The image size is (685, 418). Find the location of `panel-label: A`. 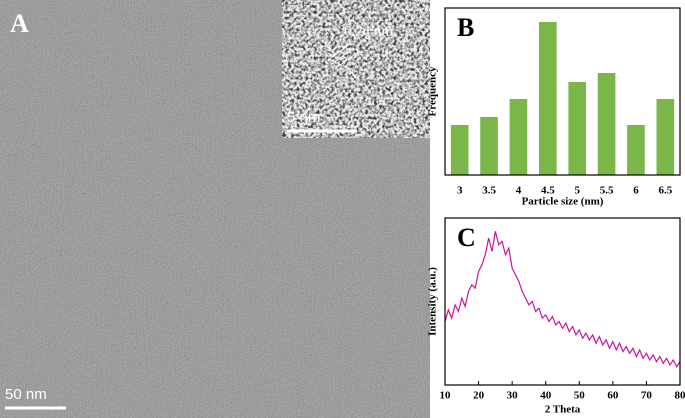

panel-label: A is located at coordinates (19, 23).